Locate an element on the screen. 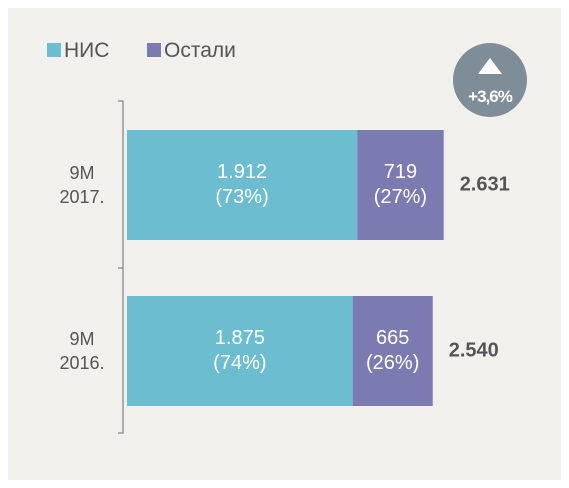  percent-label: (73%) is located at coordinates (242, 197).